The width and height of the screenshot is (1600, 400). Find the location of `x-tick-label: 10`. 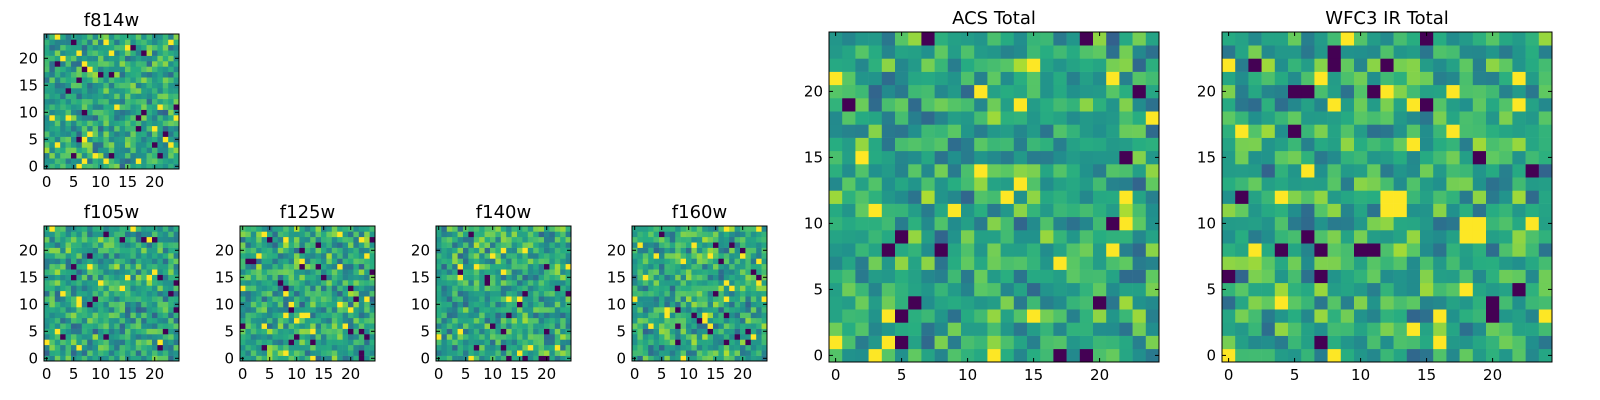

x-tick-label: 10 is located at coordinates (296, 374).